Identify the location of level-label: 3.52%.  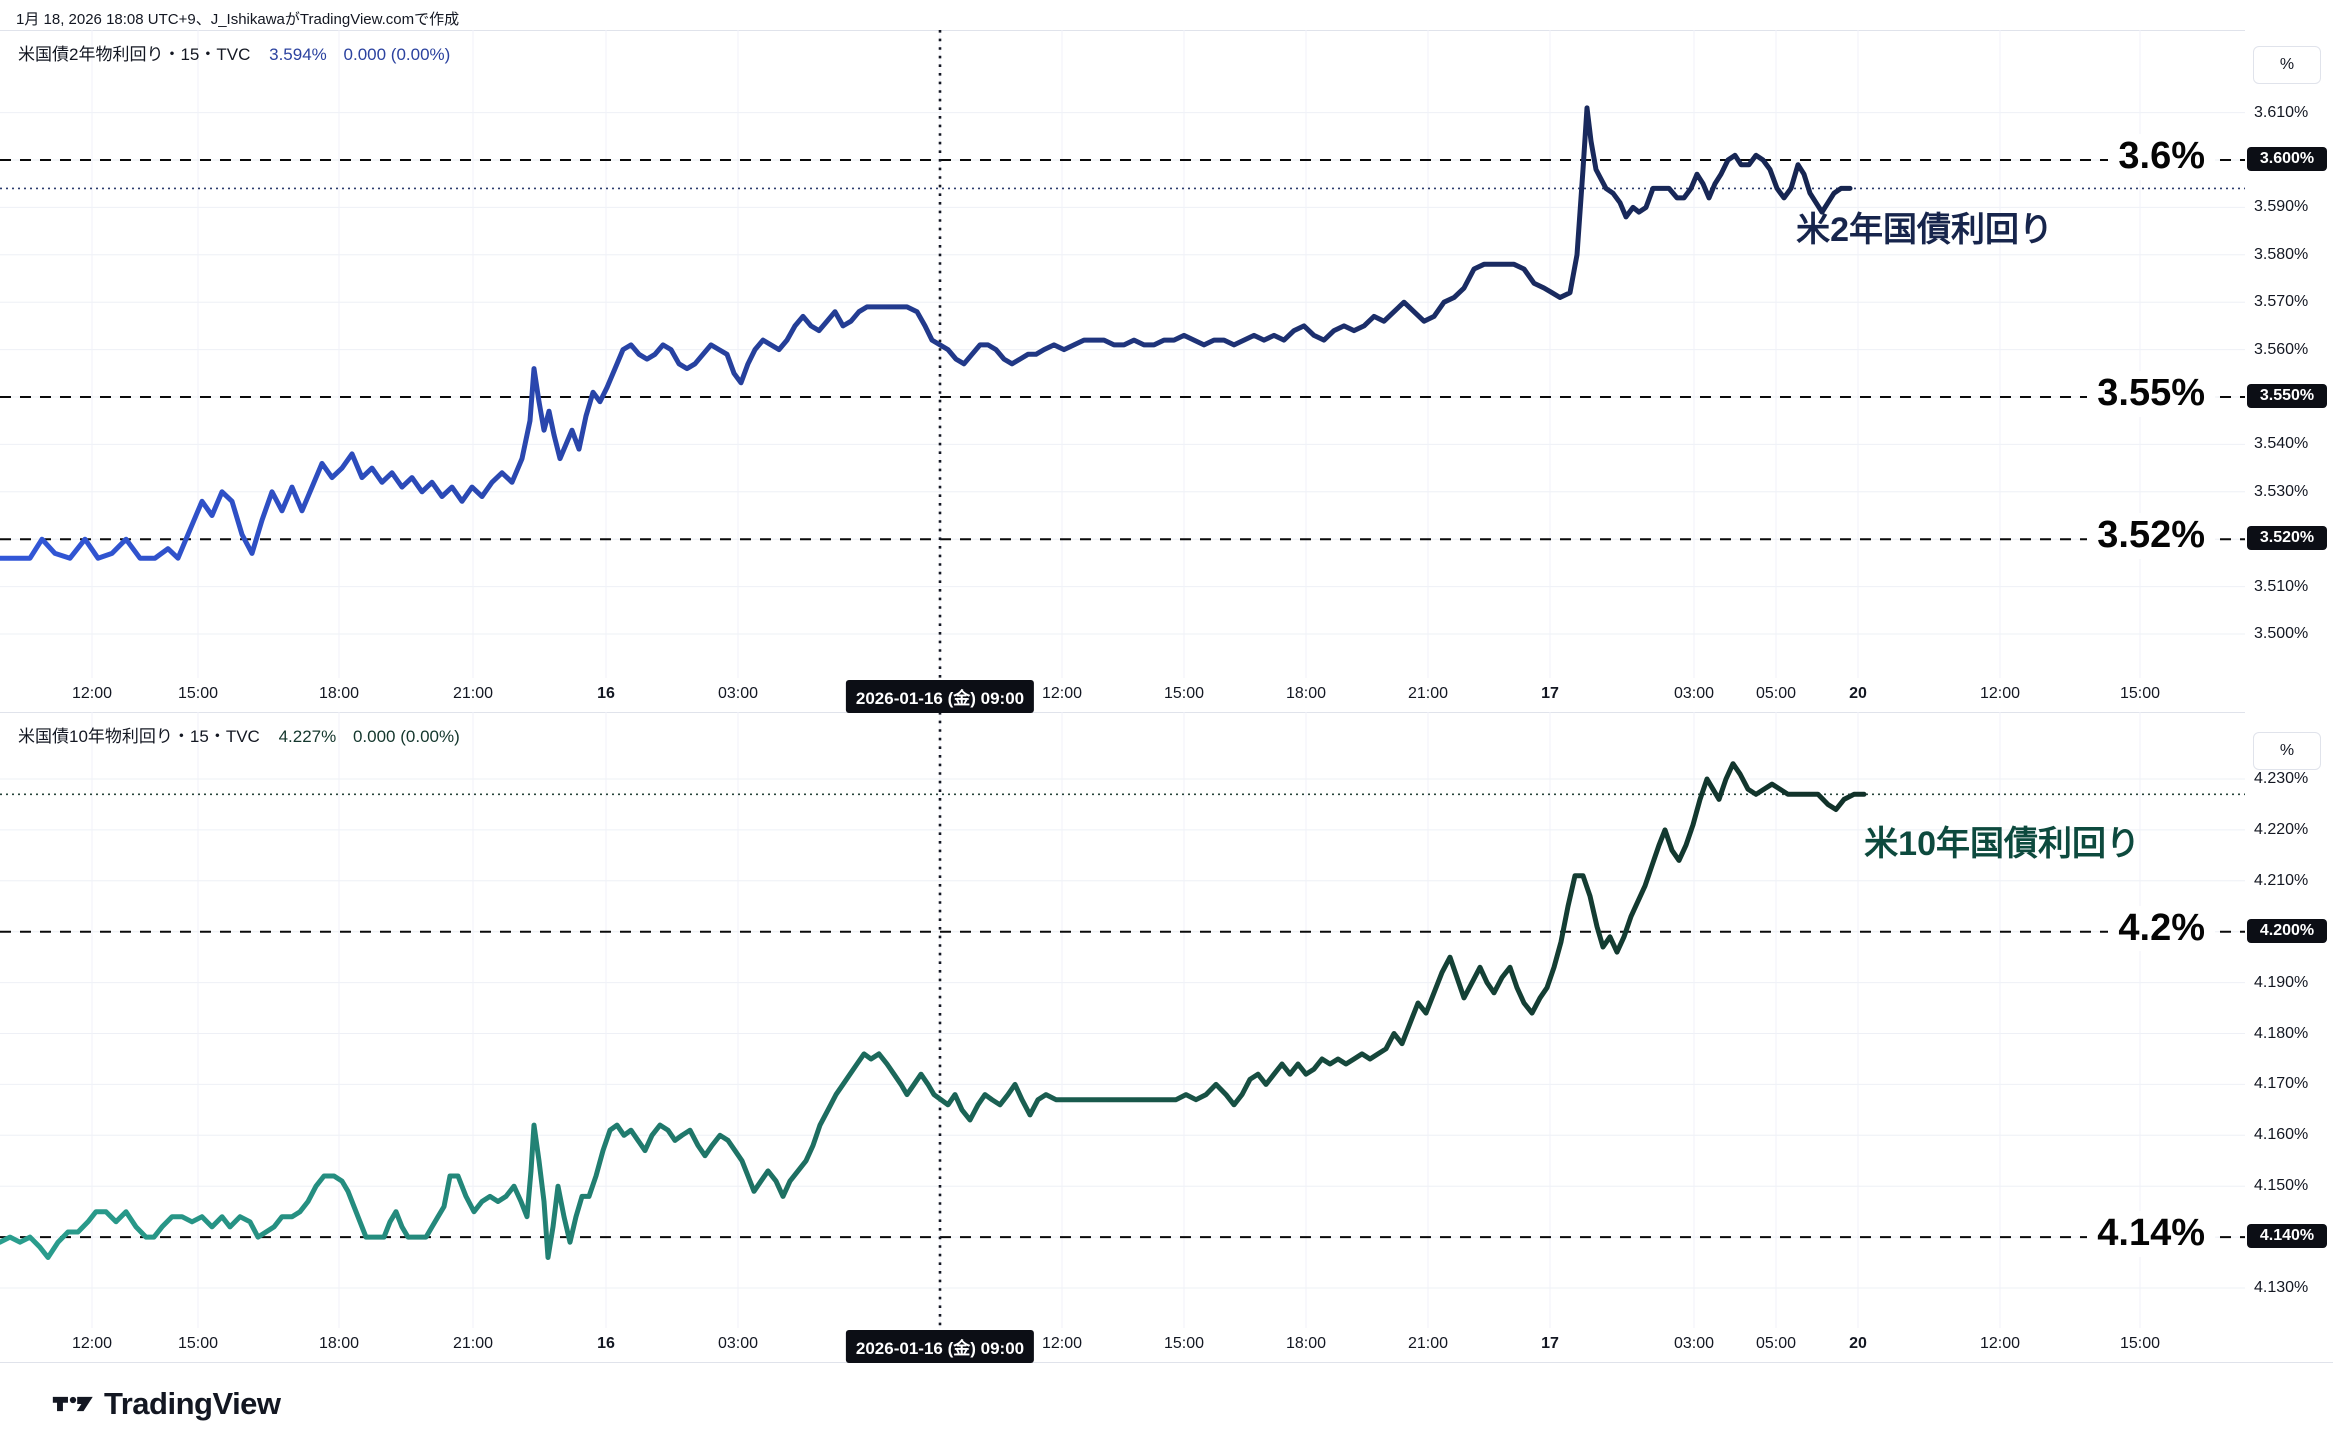
(2151, 536).